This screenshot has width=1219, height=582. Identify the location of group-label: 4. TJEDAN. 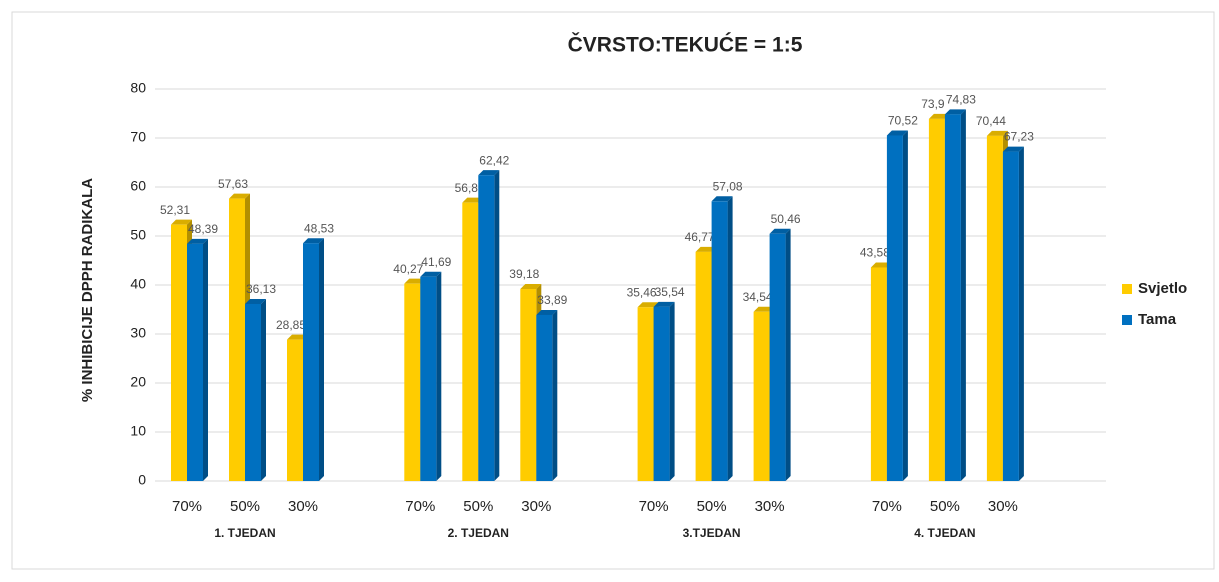
(944, 533).